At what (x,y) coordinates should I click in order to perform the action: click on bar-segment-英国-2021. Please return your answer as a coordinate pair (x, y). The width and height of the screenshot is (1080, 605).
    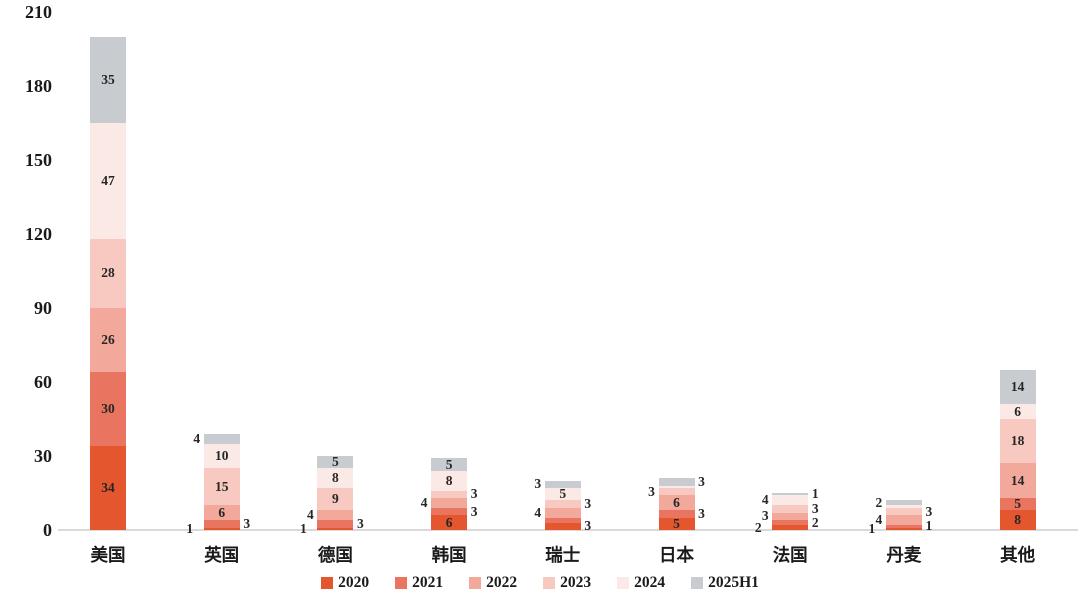
    Looking at the image, I should click on (221, 524).